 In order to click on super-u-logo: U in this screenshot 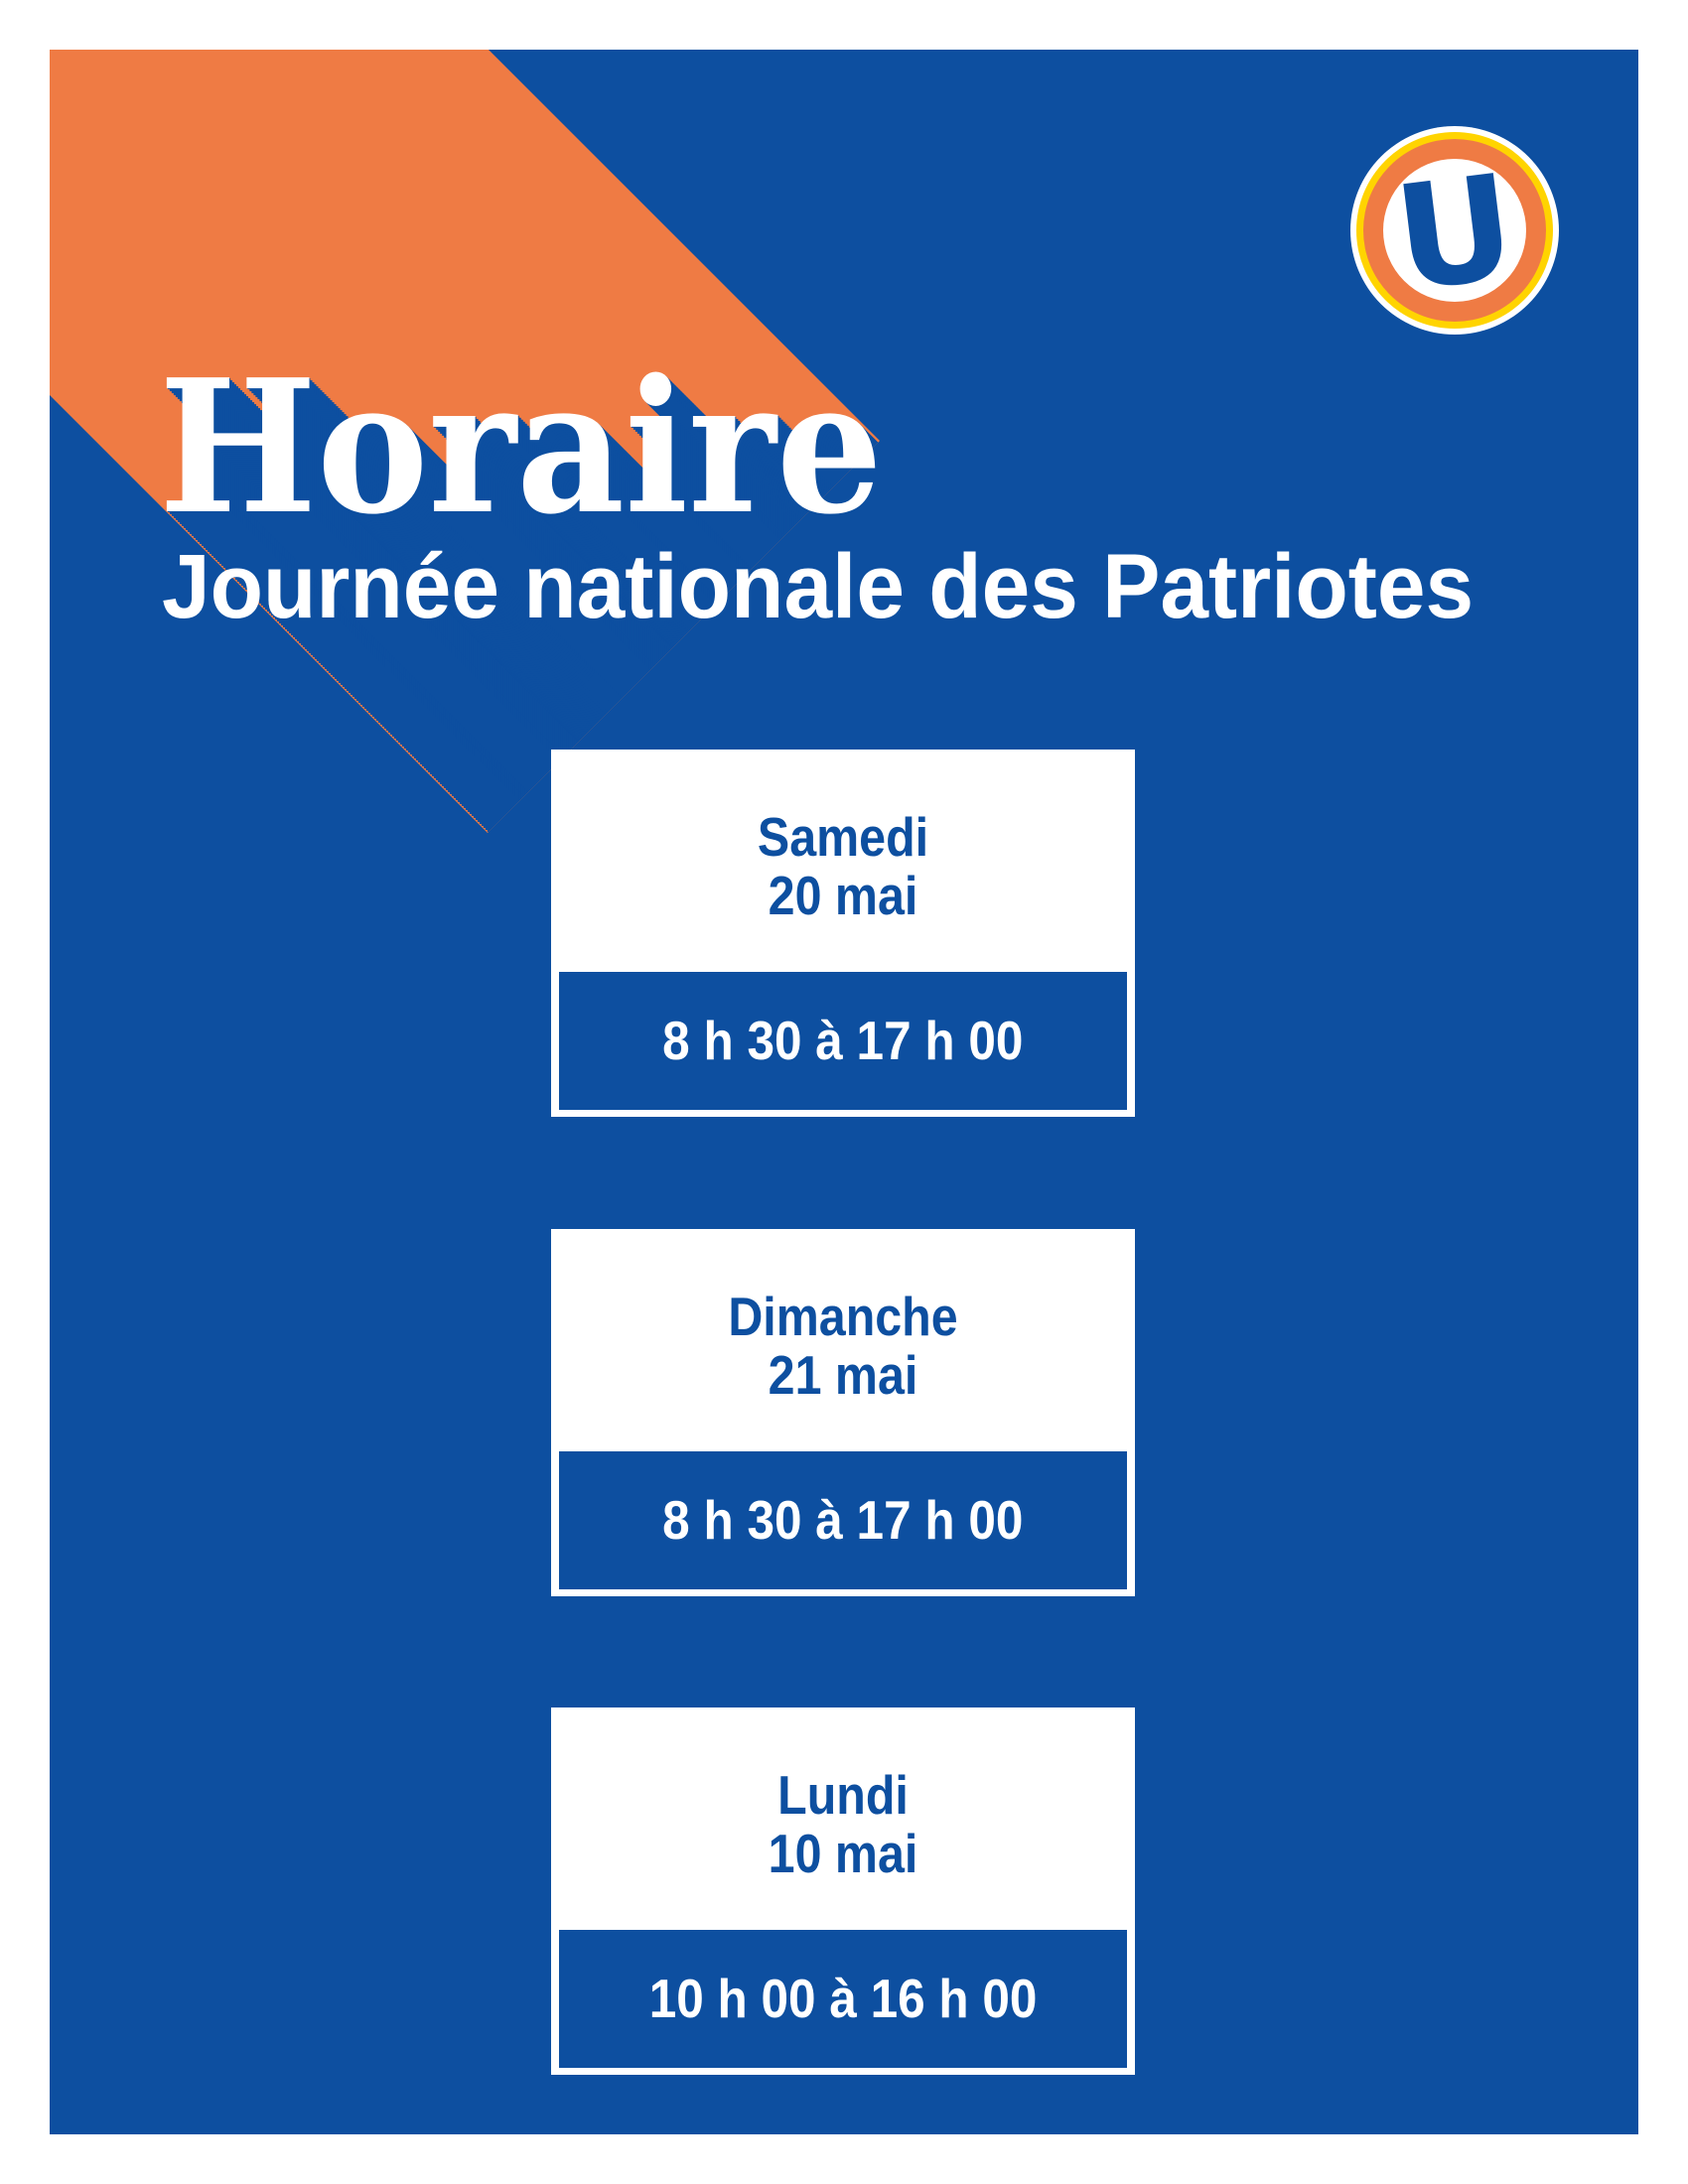, I will do `click(1454, 230)`.